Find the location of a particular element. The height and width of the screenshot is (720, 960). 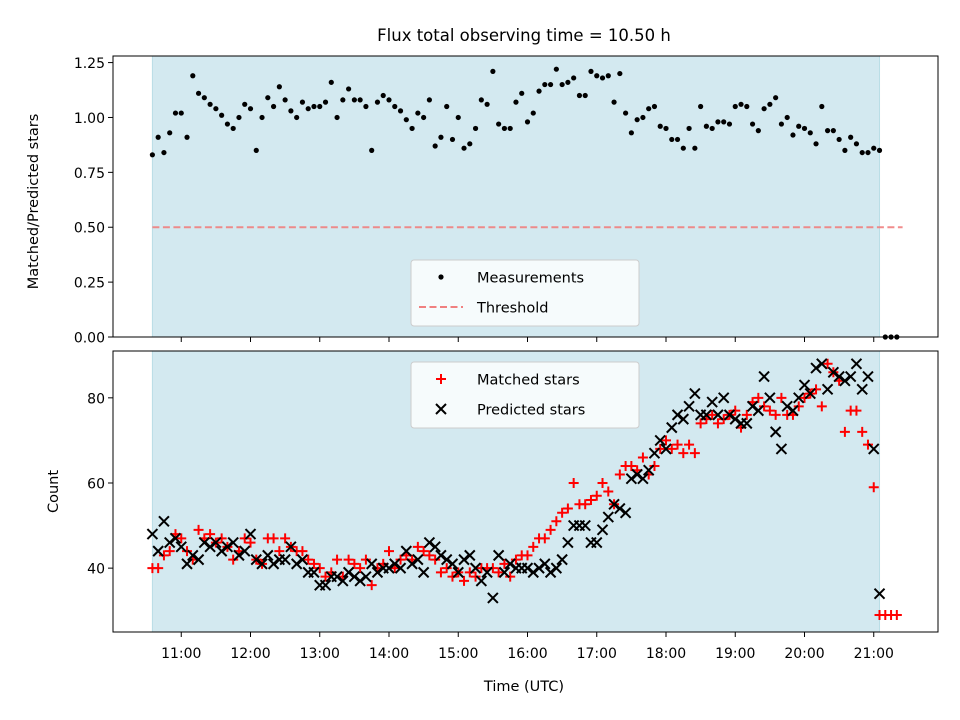

legend-label: Predicted stars is located at coordinates (531, 411).